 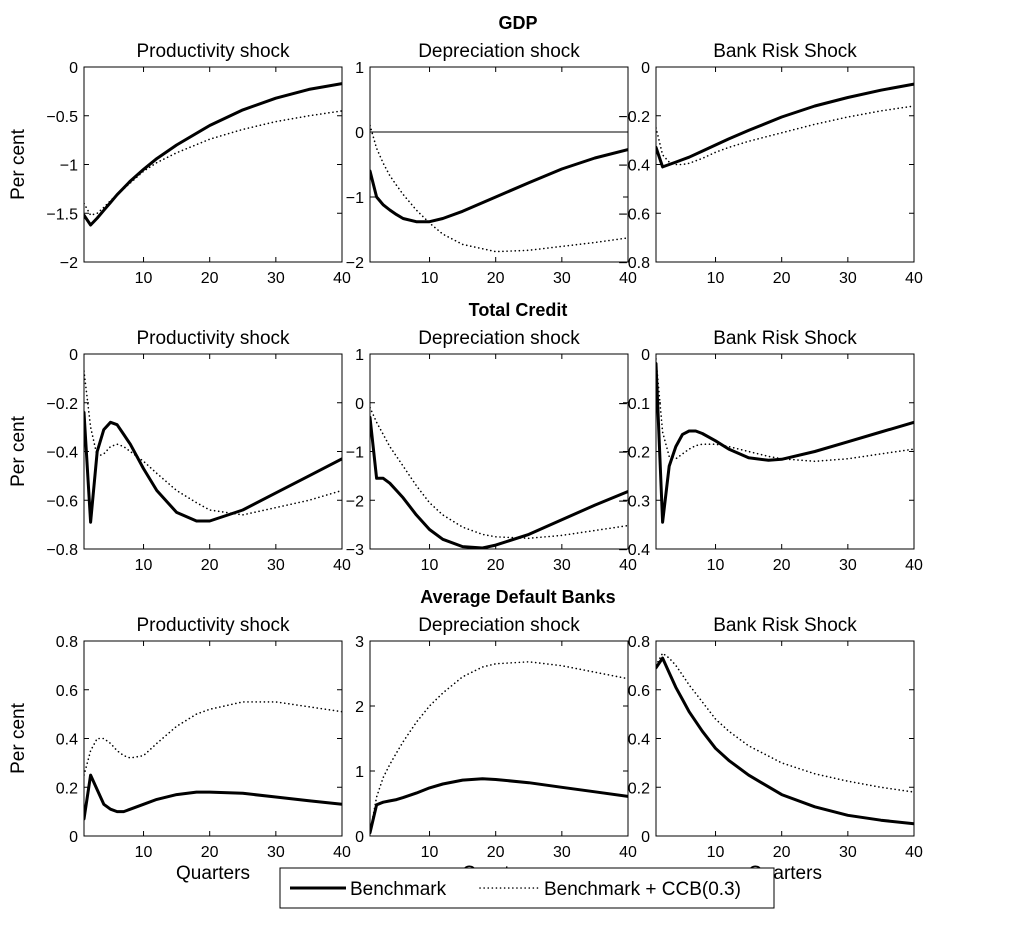 I want to click on legend-box, so click(x=527, y=888).